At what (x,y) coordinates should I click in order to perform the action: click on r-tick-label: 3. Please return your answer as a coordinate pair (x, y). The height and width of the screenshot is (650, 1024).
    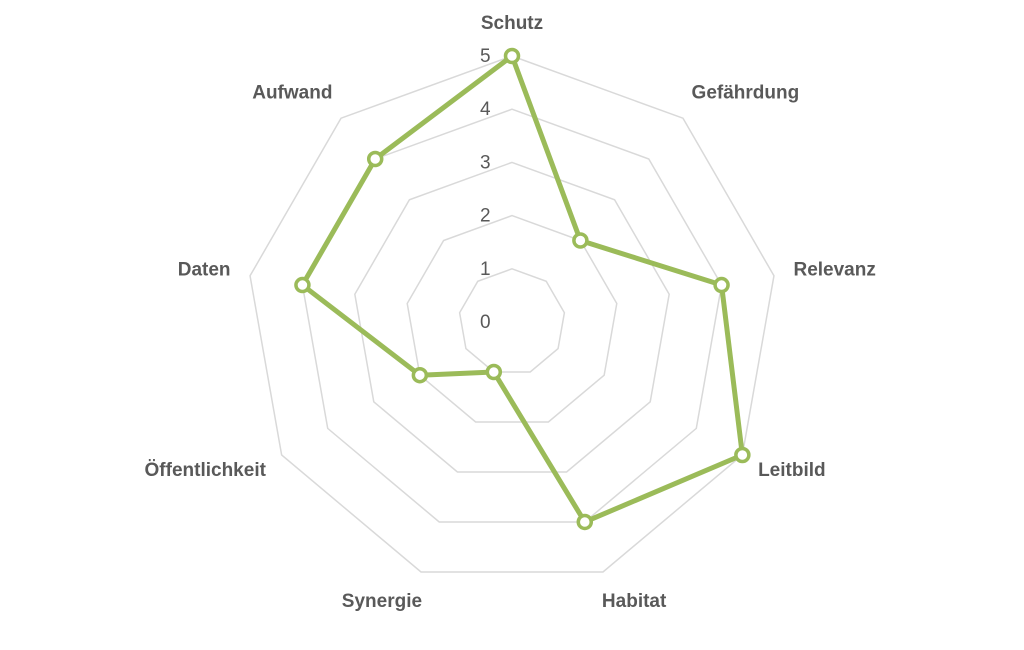
    Looking at the image, I should click on (485, 162).